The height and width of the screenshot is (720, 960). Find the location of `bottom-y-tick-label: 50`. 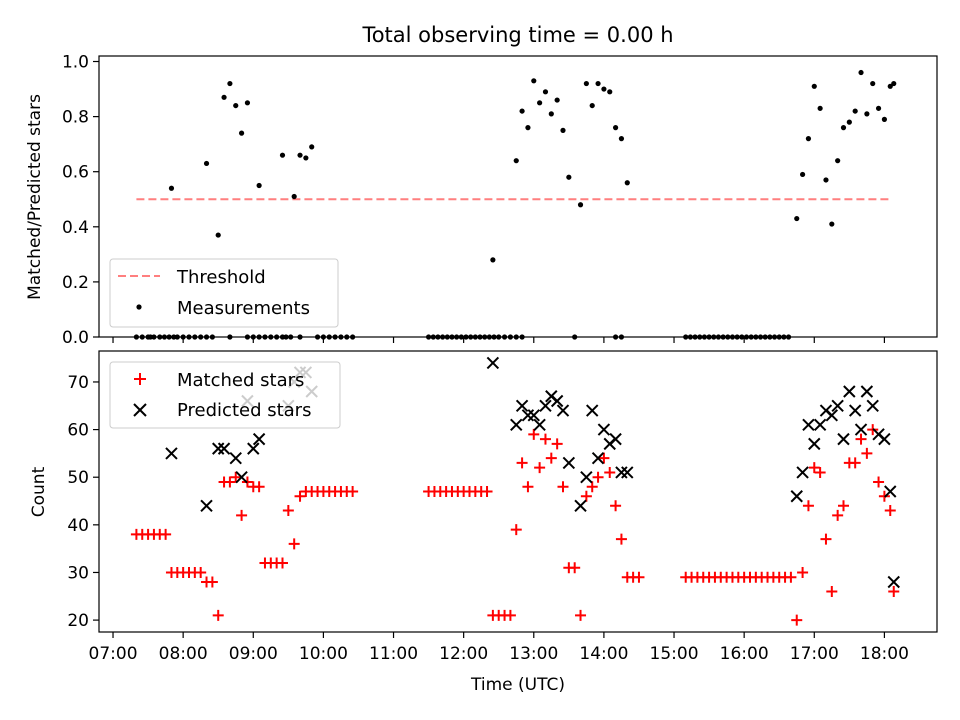

bottom-y-tick-label: 50 is located at coordinates (78, 478).